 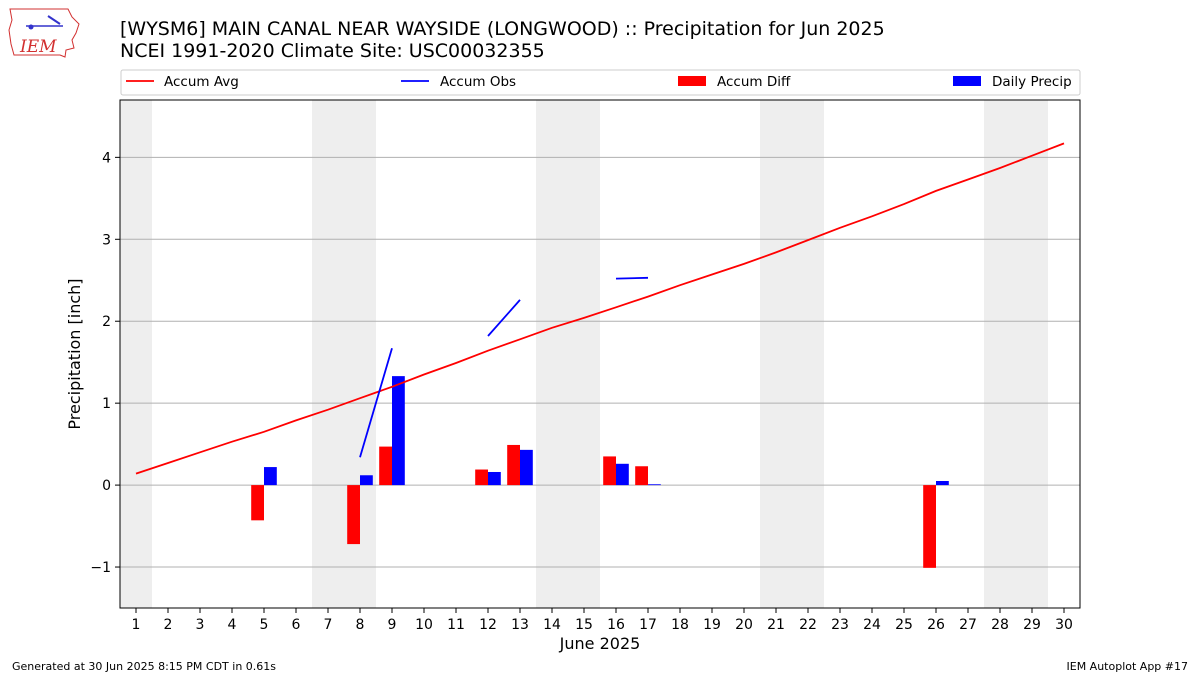 What do you see at coordinates (456, 625) in the screenshot?
I see `x-tick-label: 11` at bounding box center [456, 625].